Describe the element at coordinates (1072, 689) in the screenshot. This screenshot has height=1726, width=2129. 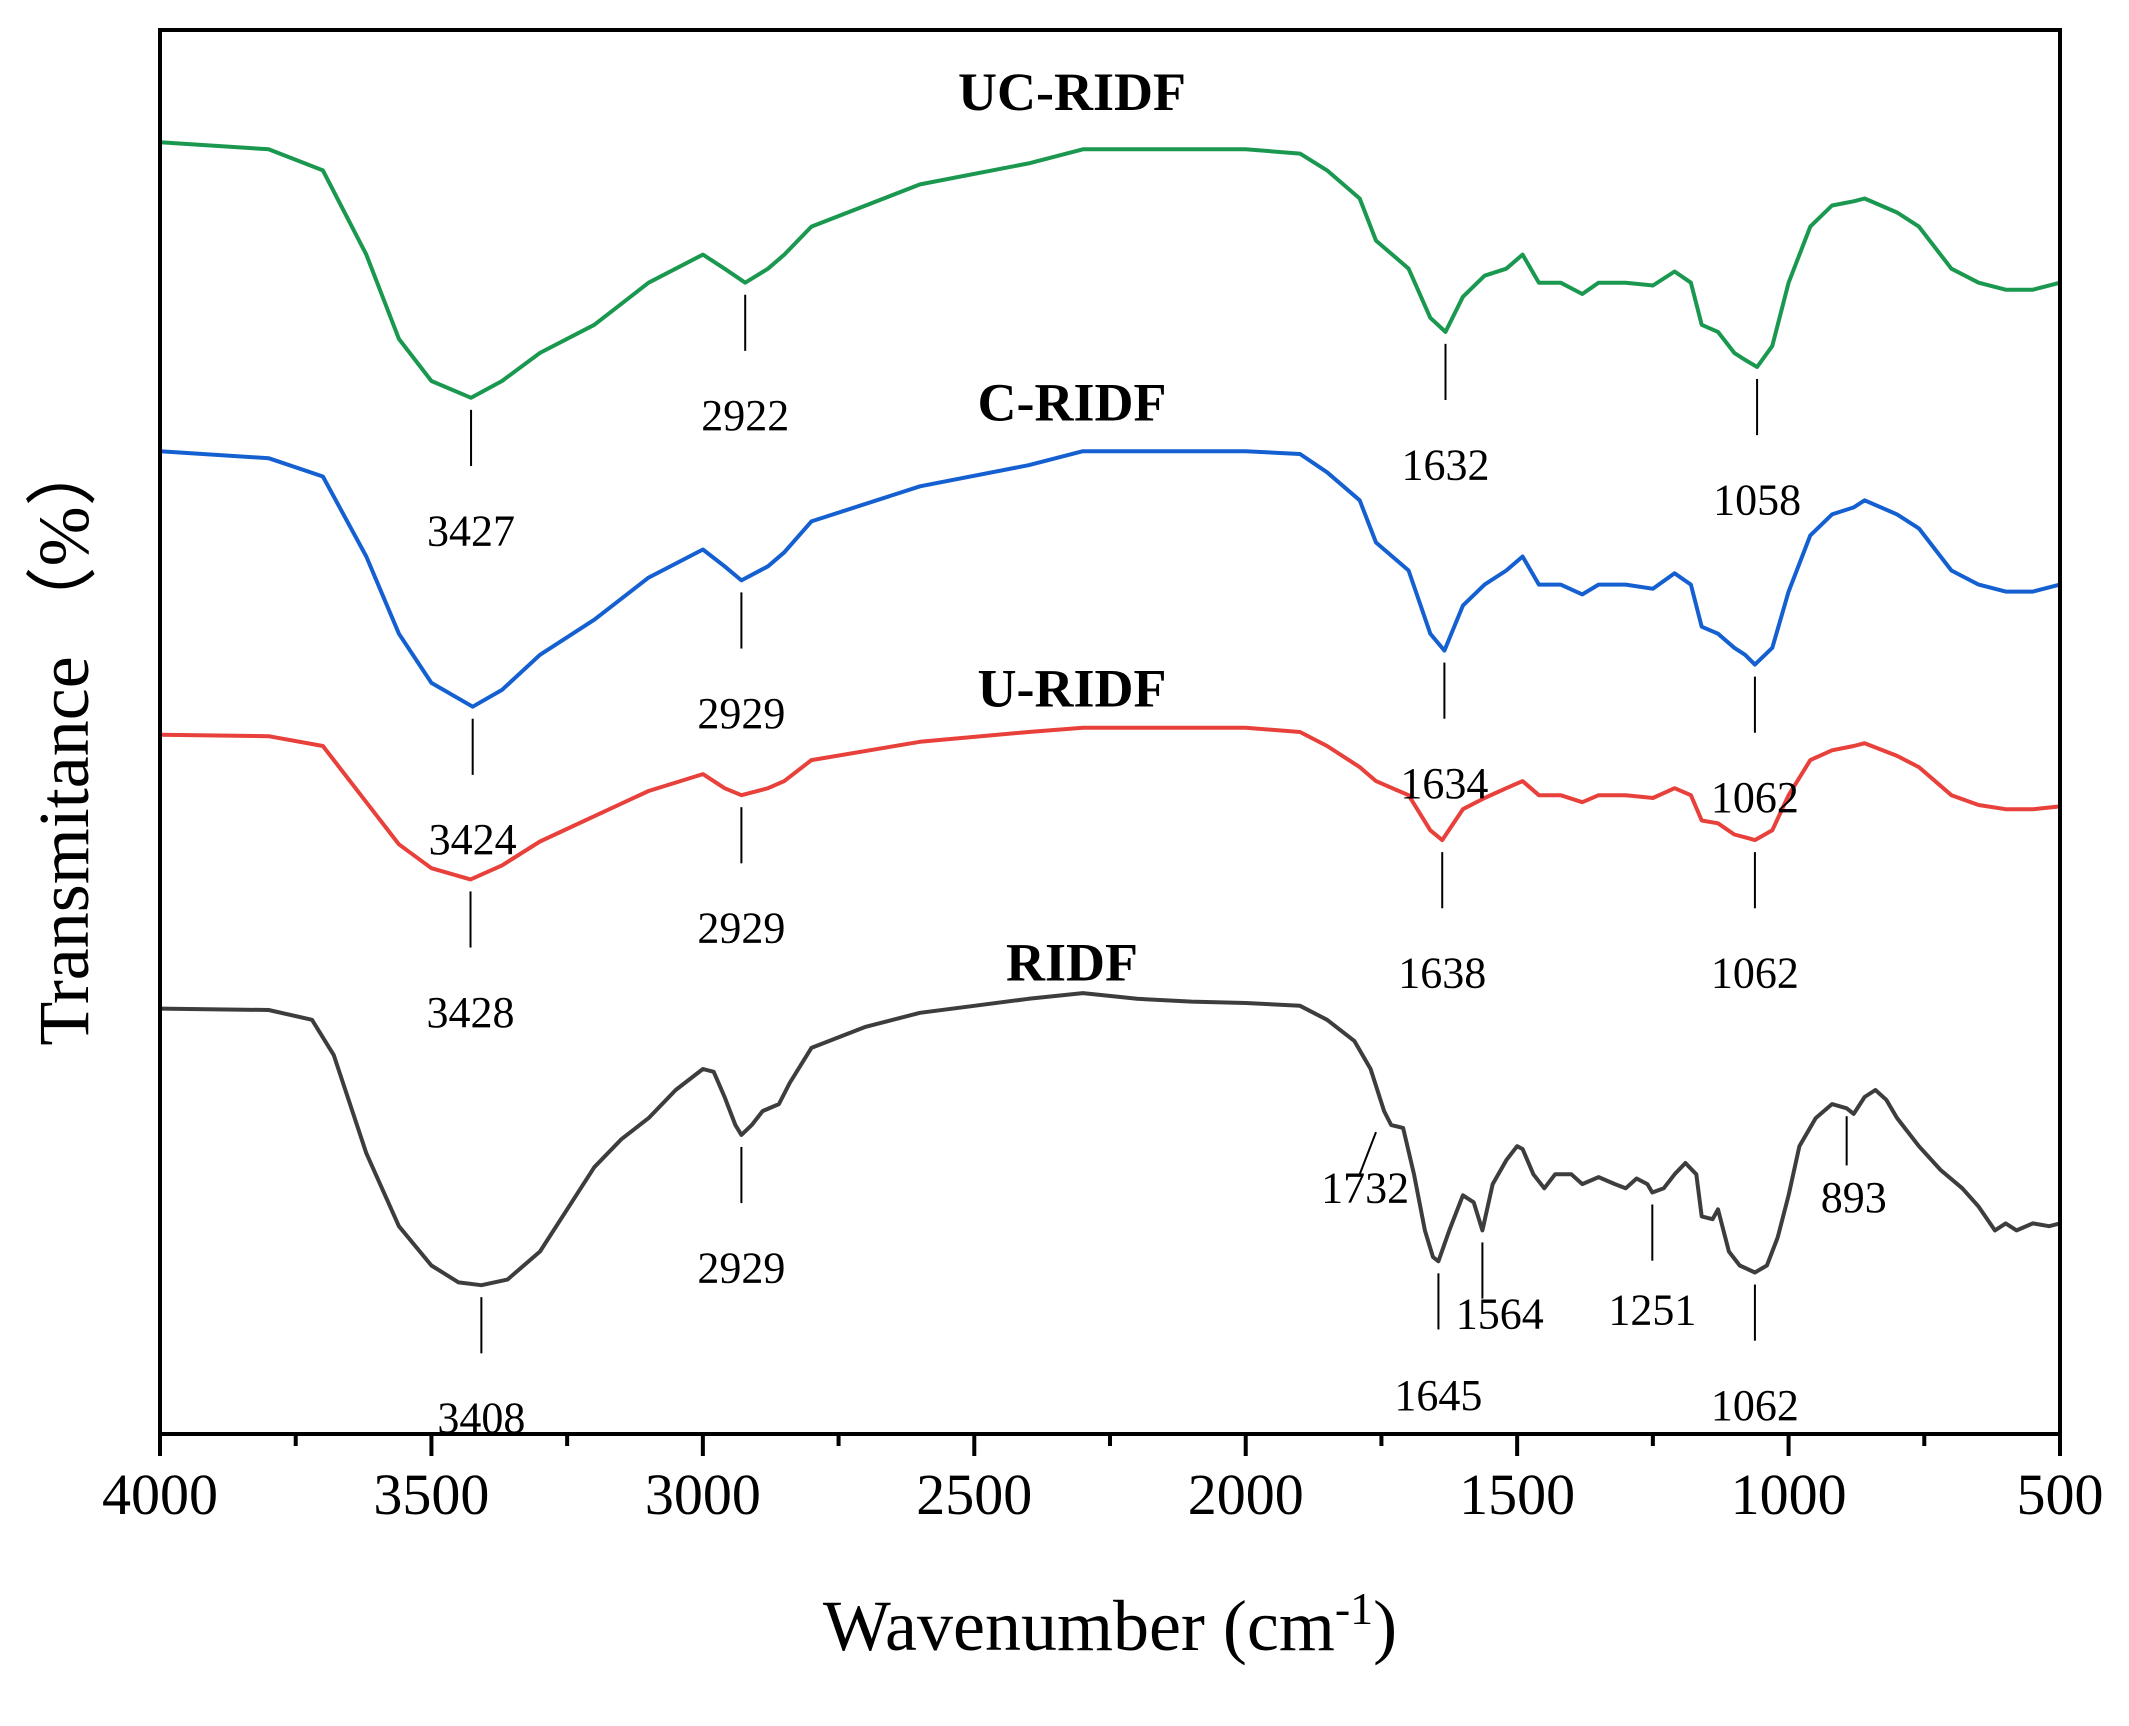
I see `series-label-u-ridf: U-RIDF` at that location.